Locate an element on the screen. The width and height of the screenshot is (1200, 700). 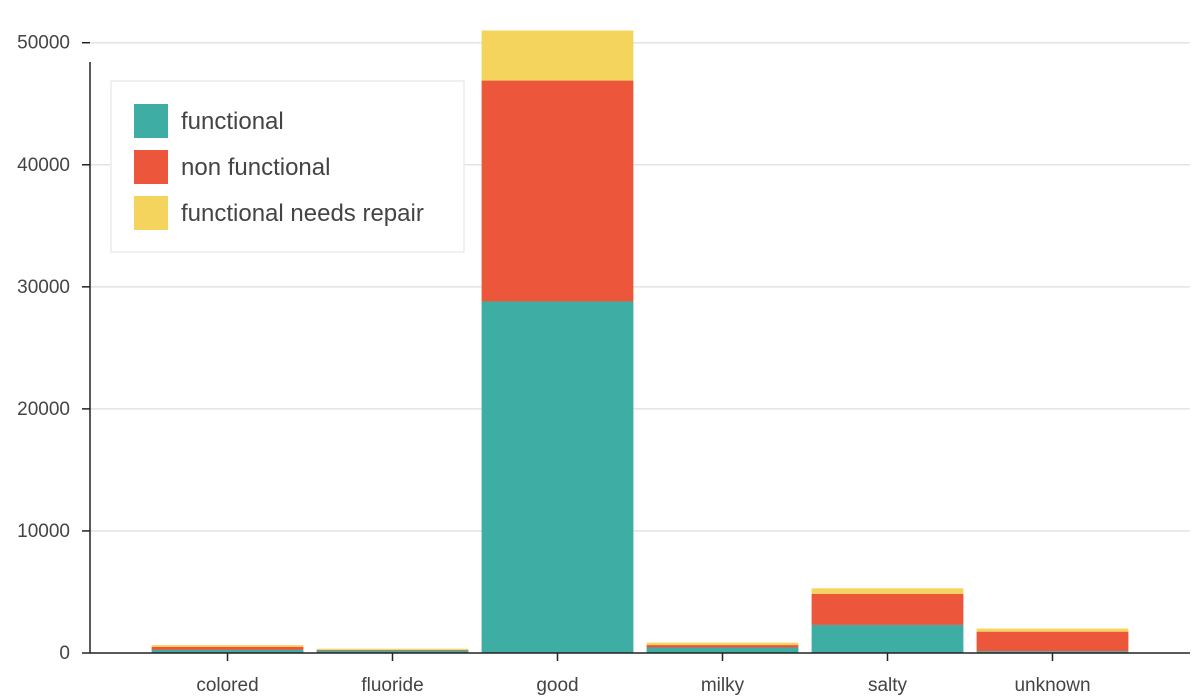
legend-label: non functional is located at coordinates (255, 167).